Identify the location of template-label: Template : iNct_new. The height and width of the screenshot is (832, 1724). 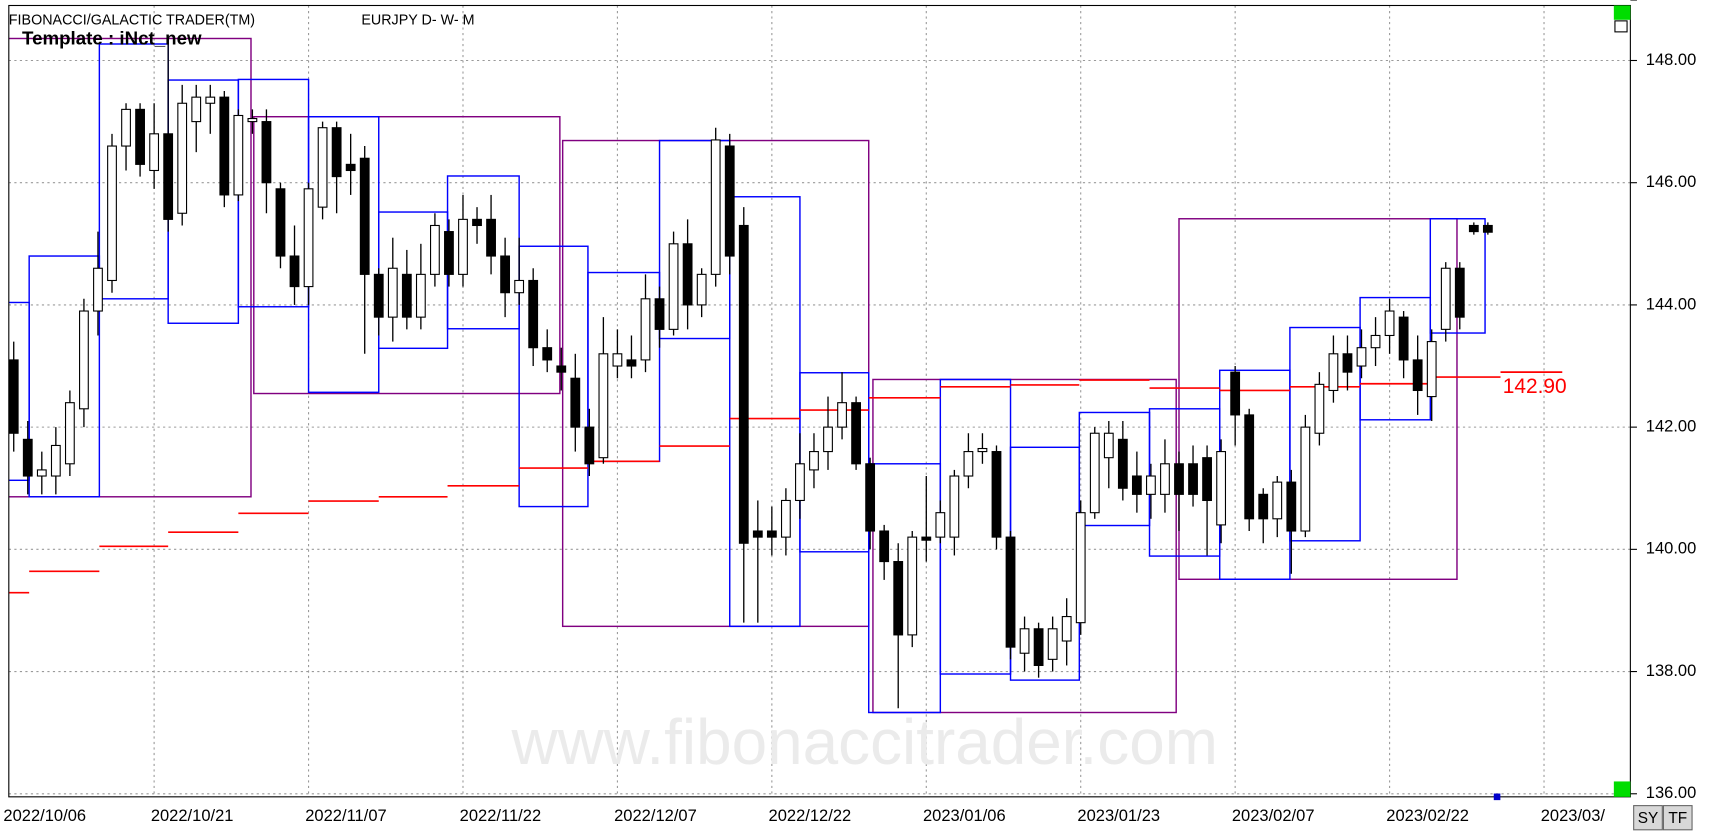
(112, 38).